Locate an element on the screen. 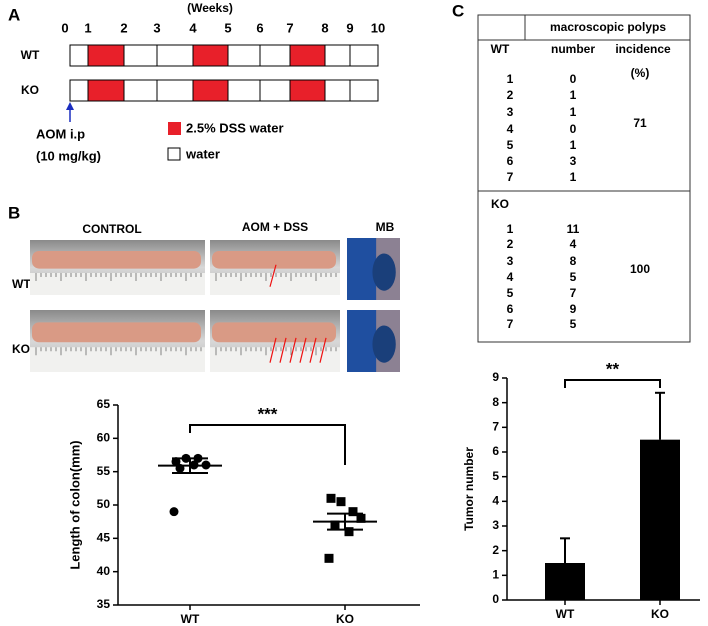 The height and width of the screenshot is (626, 708). polyp-count: 9 is located at coordinates (573, 309).